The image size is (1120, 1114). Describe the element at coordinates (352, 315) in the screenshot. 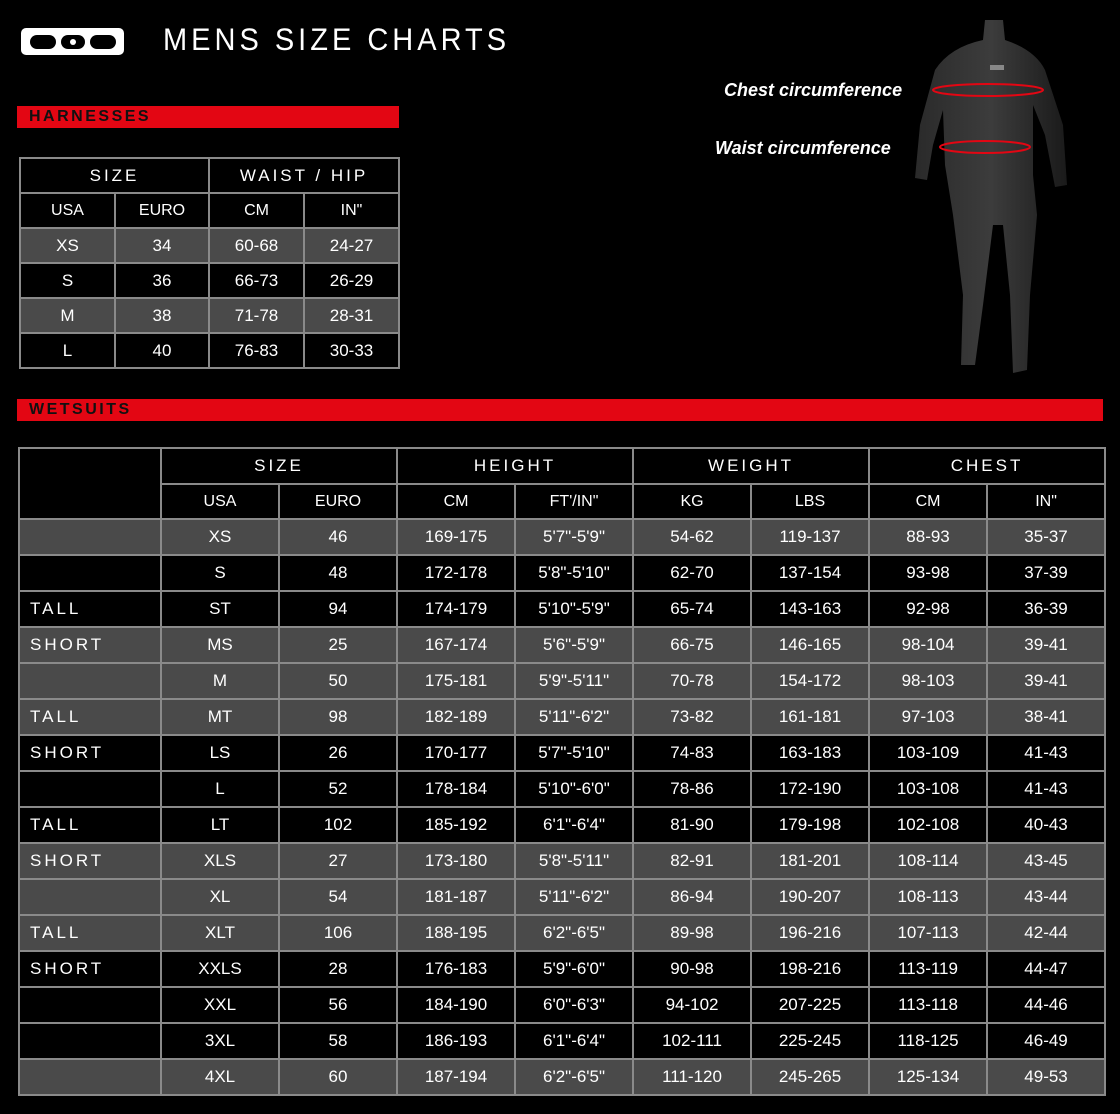

I see `table-cell: 28-31` at that location.